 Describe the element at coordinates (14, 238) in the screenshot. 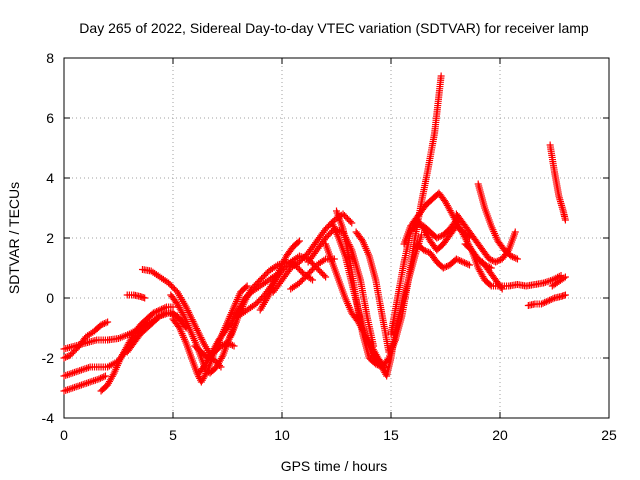

I see `y-axis-label: SDTVAR / TECUs` at that location.